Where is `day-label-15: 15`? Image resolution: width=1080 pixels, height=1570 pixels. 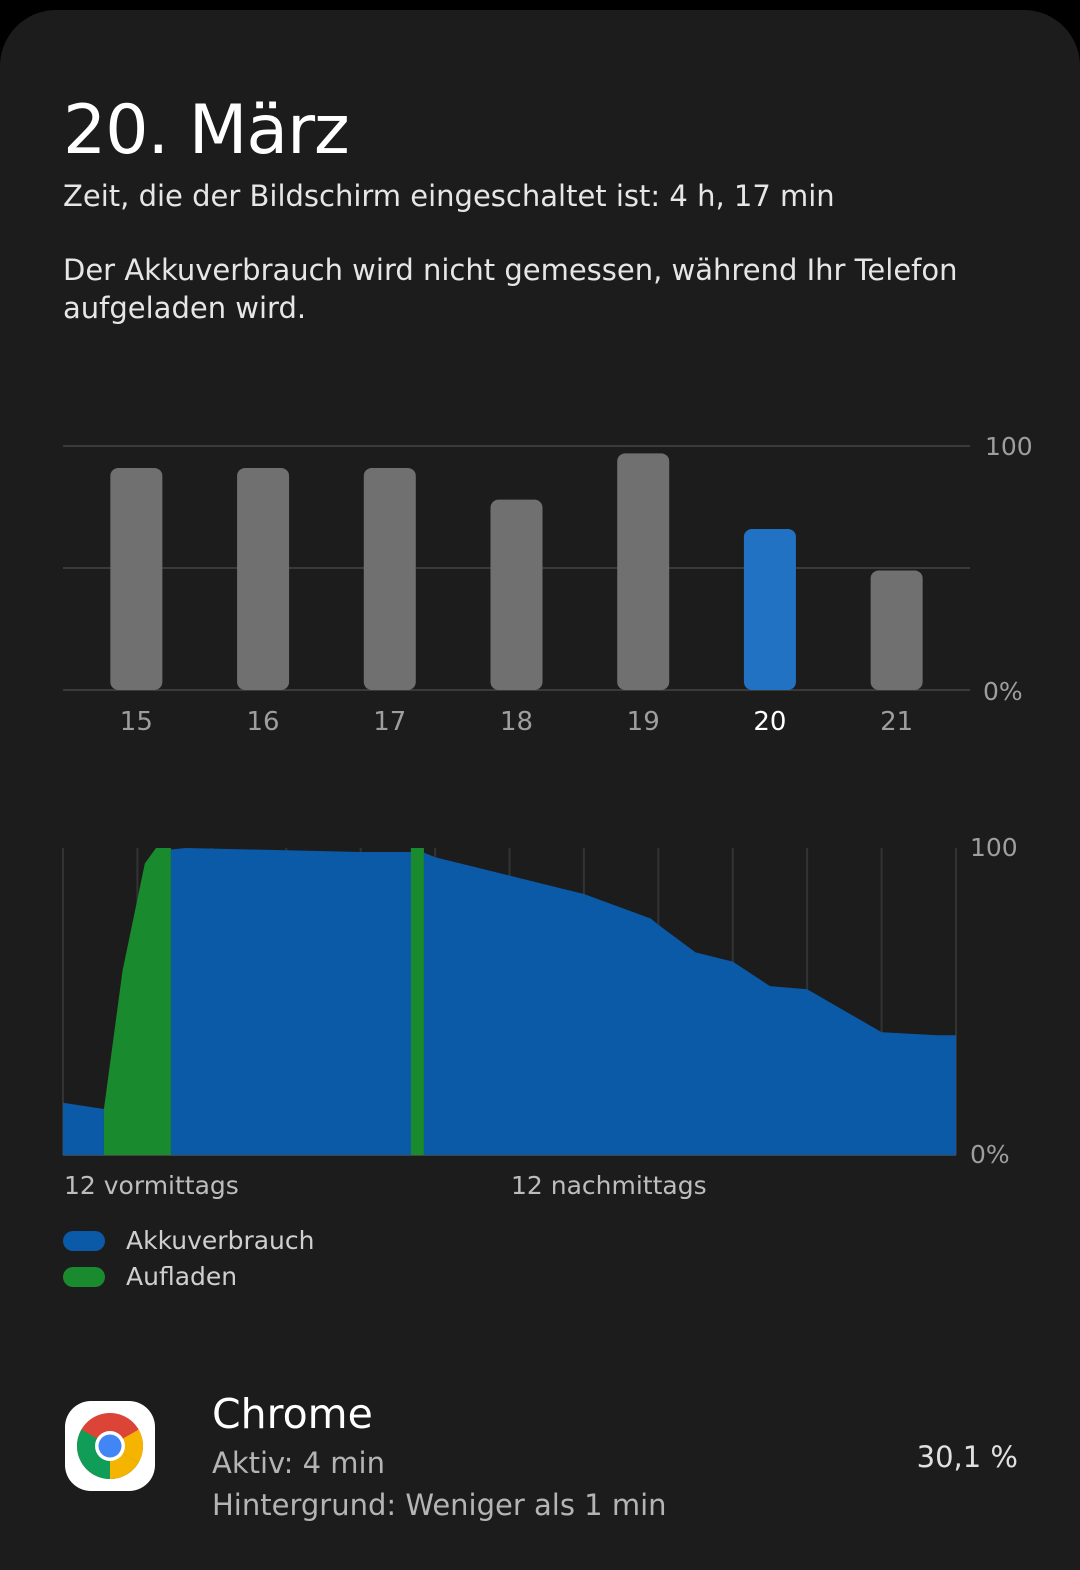
day-label-15: 15 is located at coordinates (136, 722).